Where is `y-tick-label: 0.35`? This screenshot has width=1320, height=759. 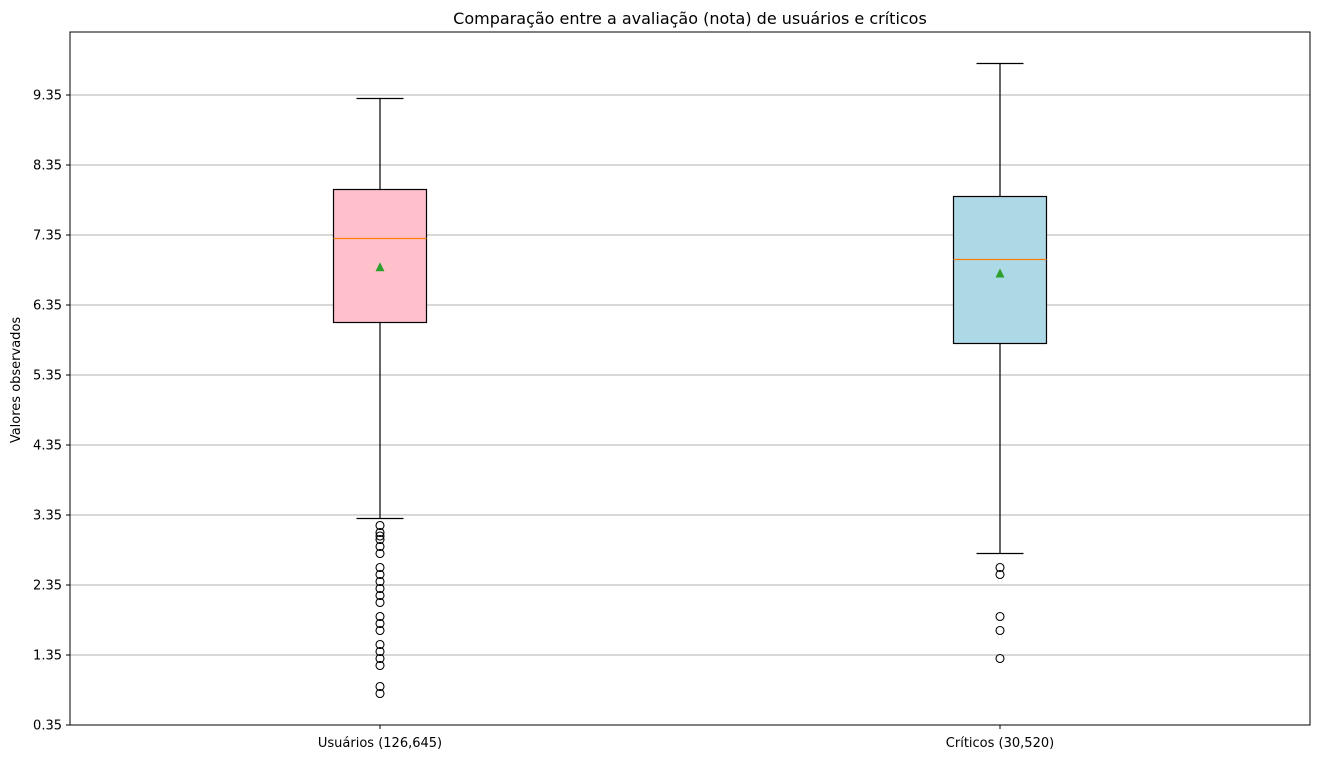 y-tick-label: 0.35 is located at coordinates (47, 726).